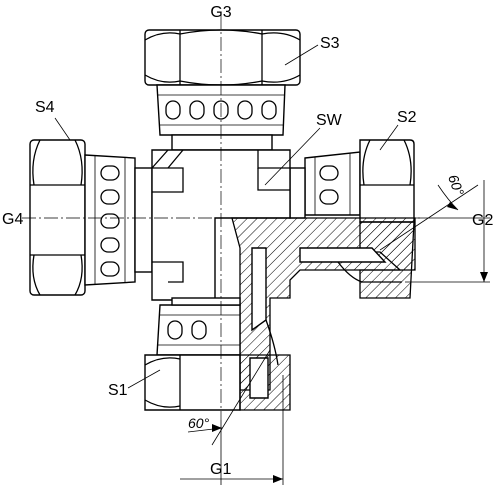 The image size is (500, 490). Describe the element at coordinates (330, 43) in the screenshot. I see `label-s3: S3` at that location.